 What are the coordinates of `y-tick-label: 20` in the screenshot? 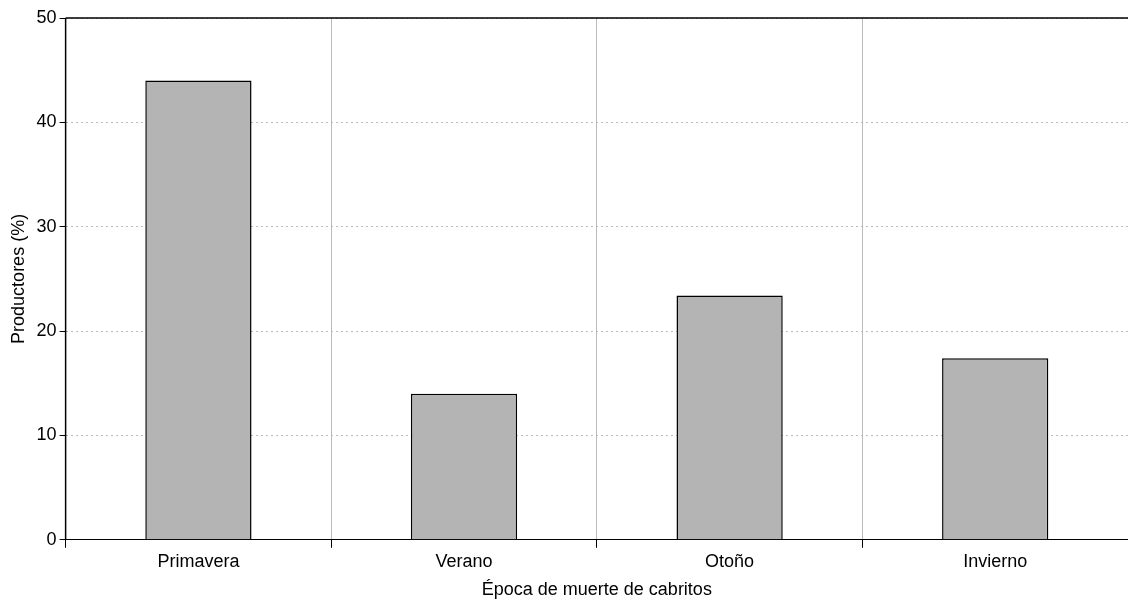 It's located at (46, 330).